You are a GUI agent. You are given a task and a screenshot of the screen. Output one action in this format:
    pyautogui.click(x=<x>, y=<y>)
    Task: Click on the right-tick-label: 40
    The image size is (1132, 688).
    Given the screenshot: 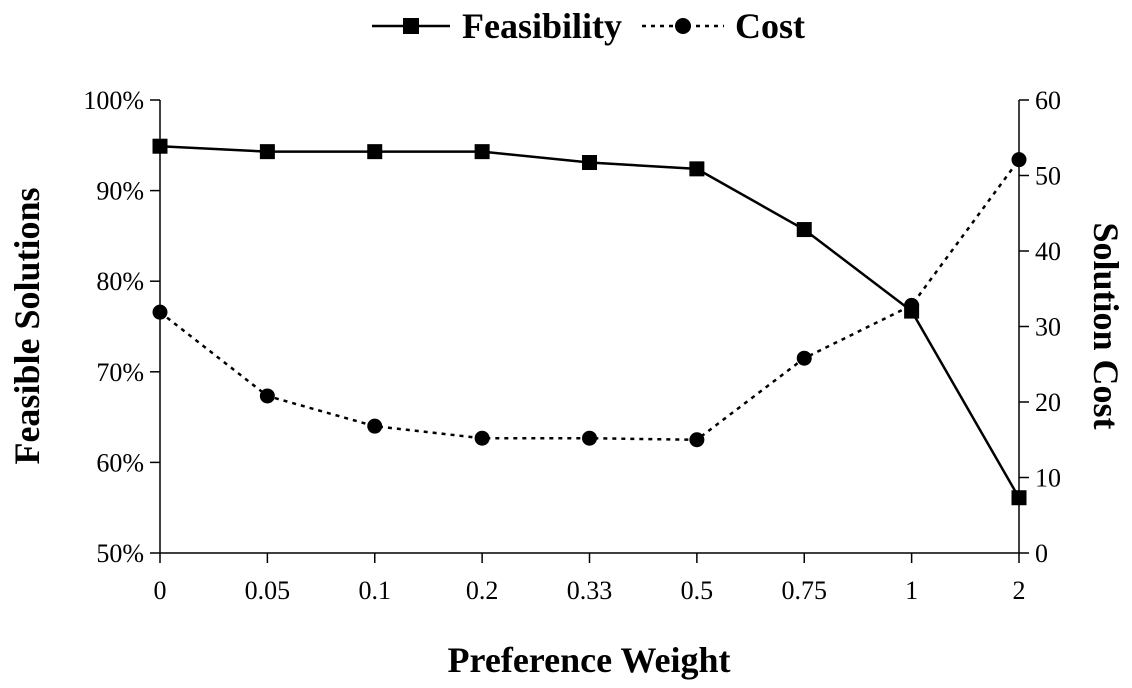 What is the action you would take?
    pyautogui.click(x=1048, y=251)
    